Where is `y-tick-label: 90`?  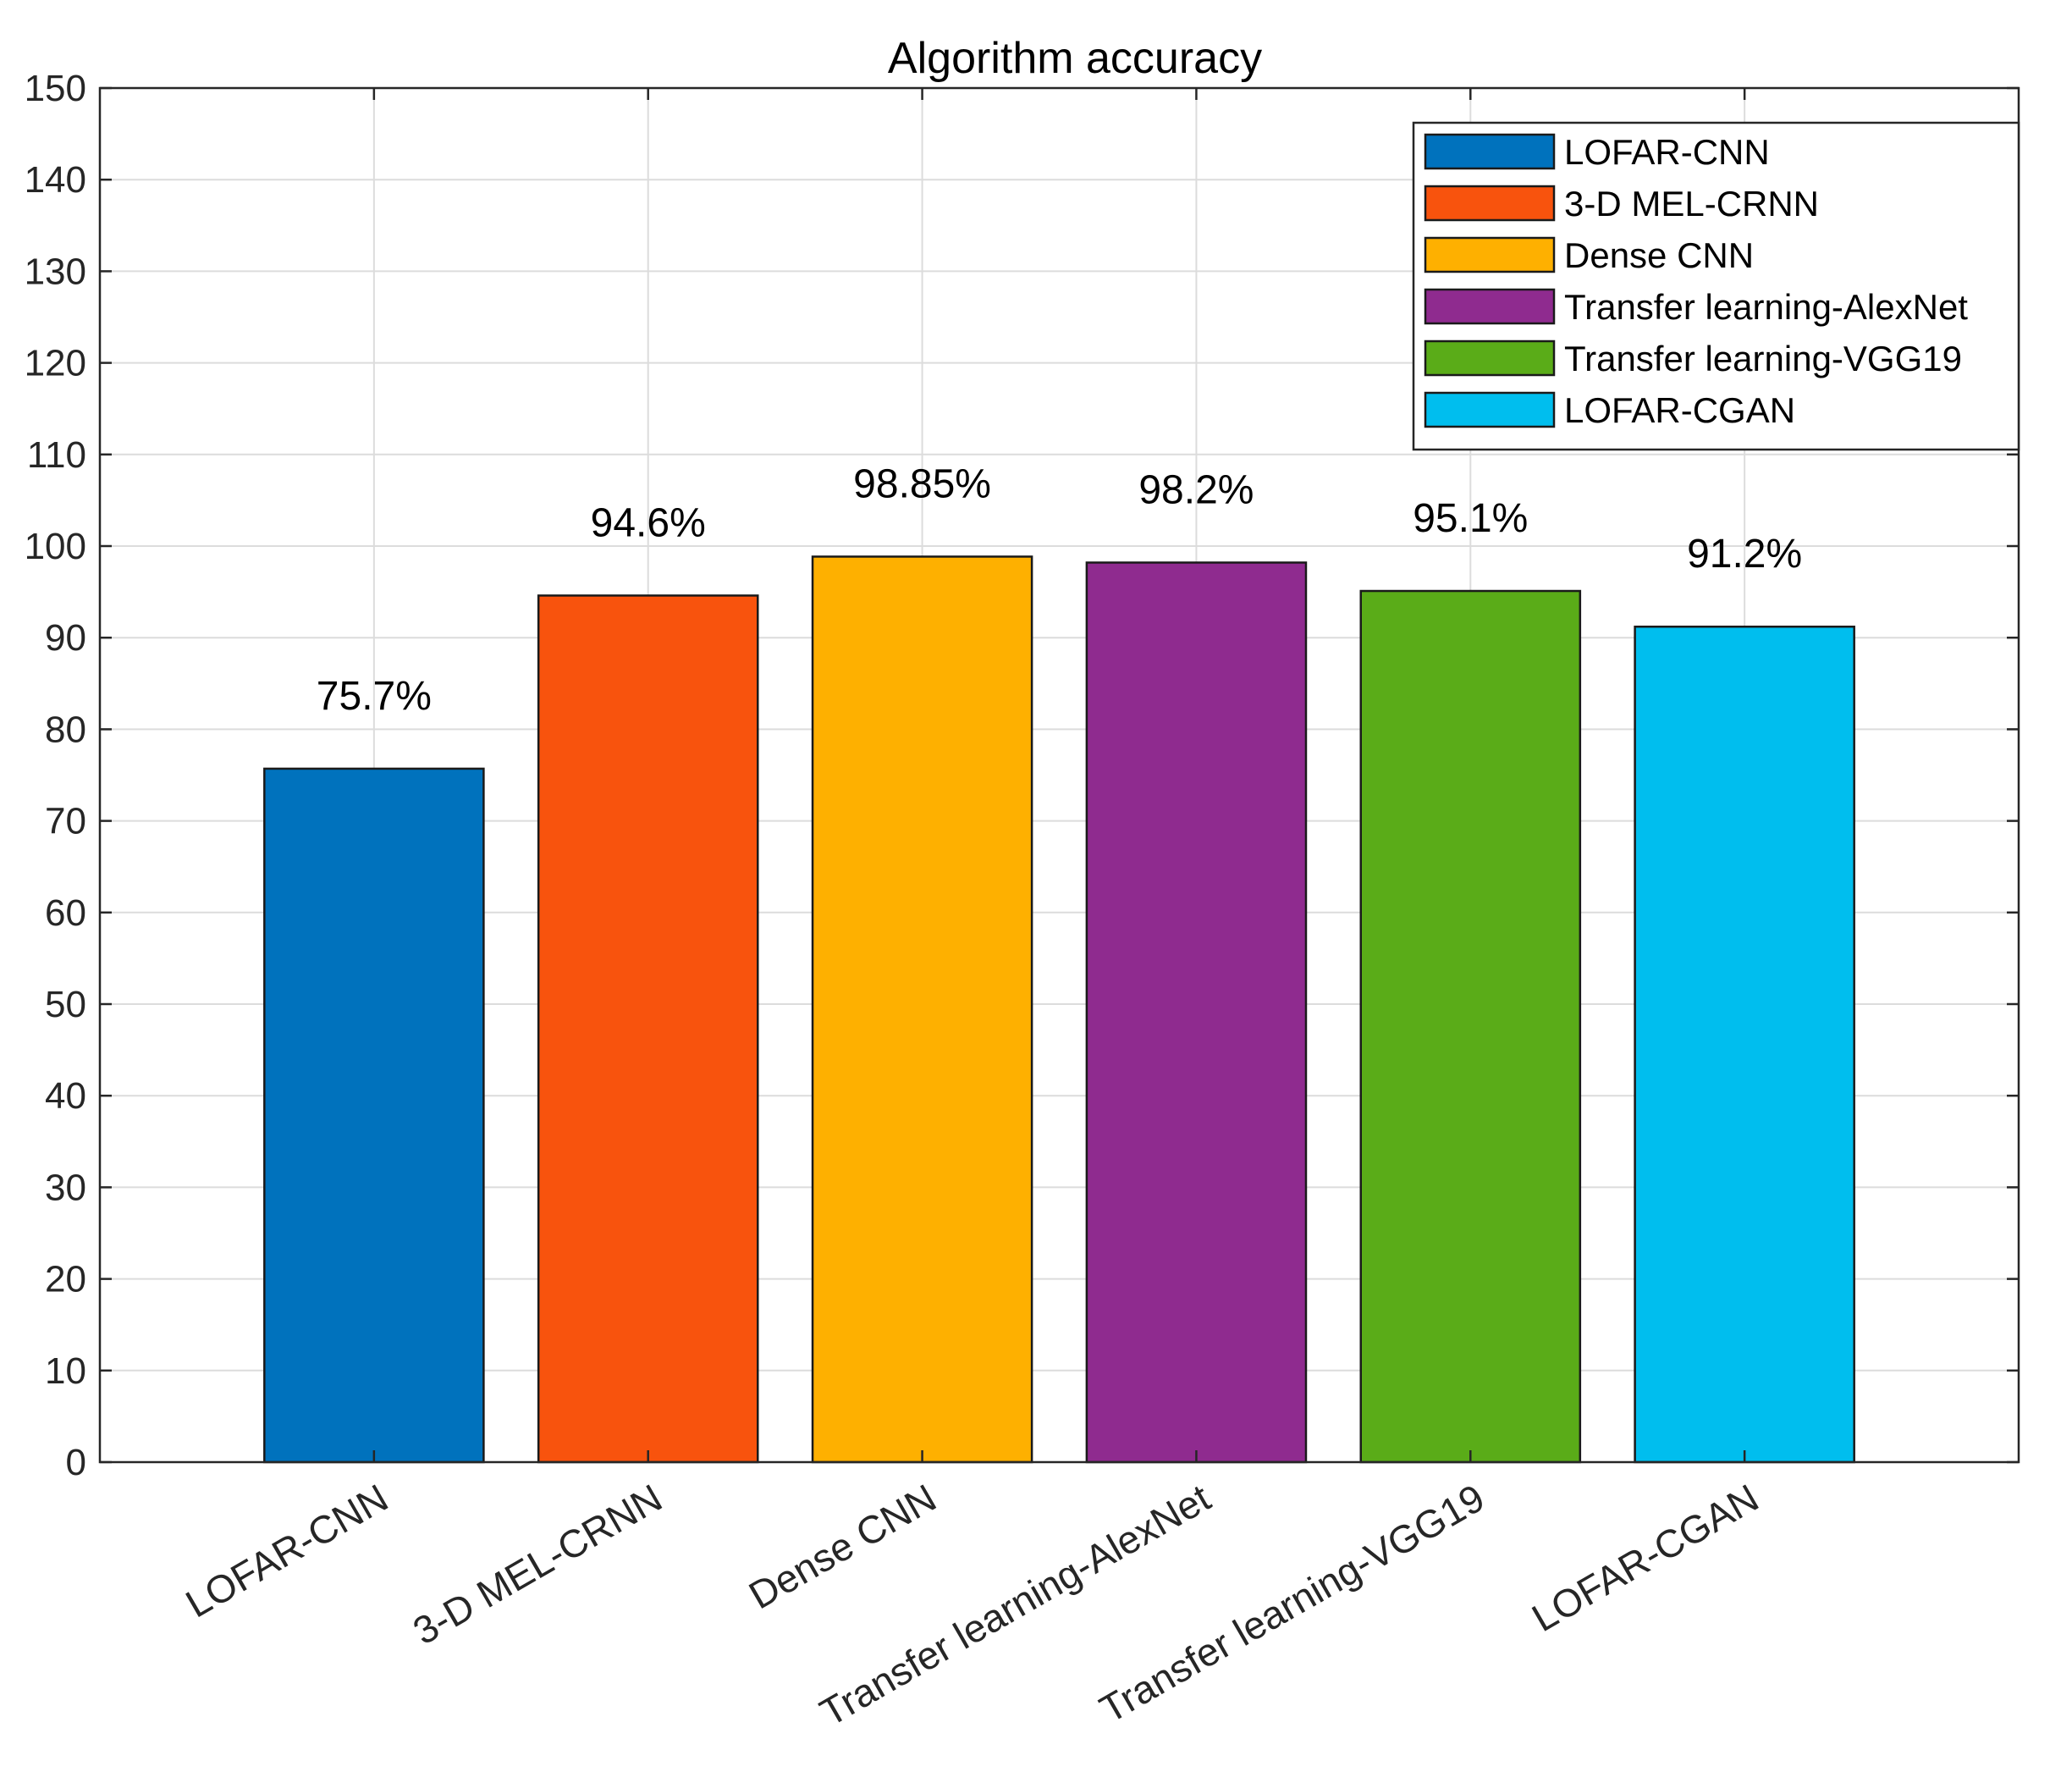
y-tick-label: 90 is located at coordinates (65, 638).